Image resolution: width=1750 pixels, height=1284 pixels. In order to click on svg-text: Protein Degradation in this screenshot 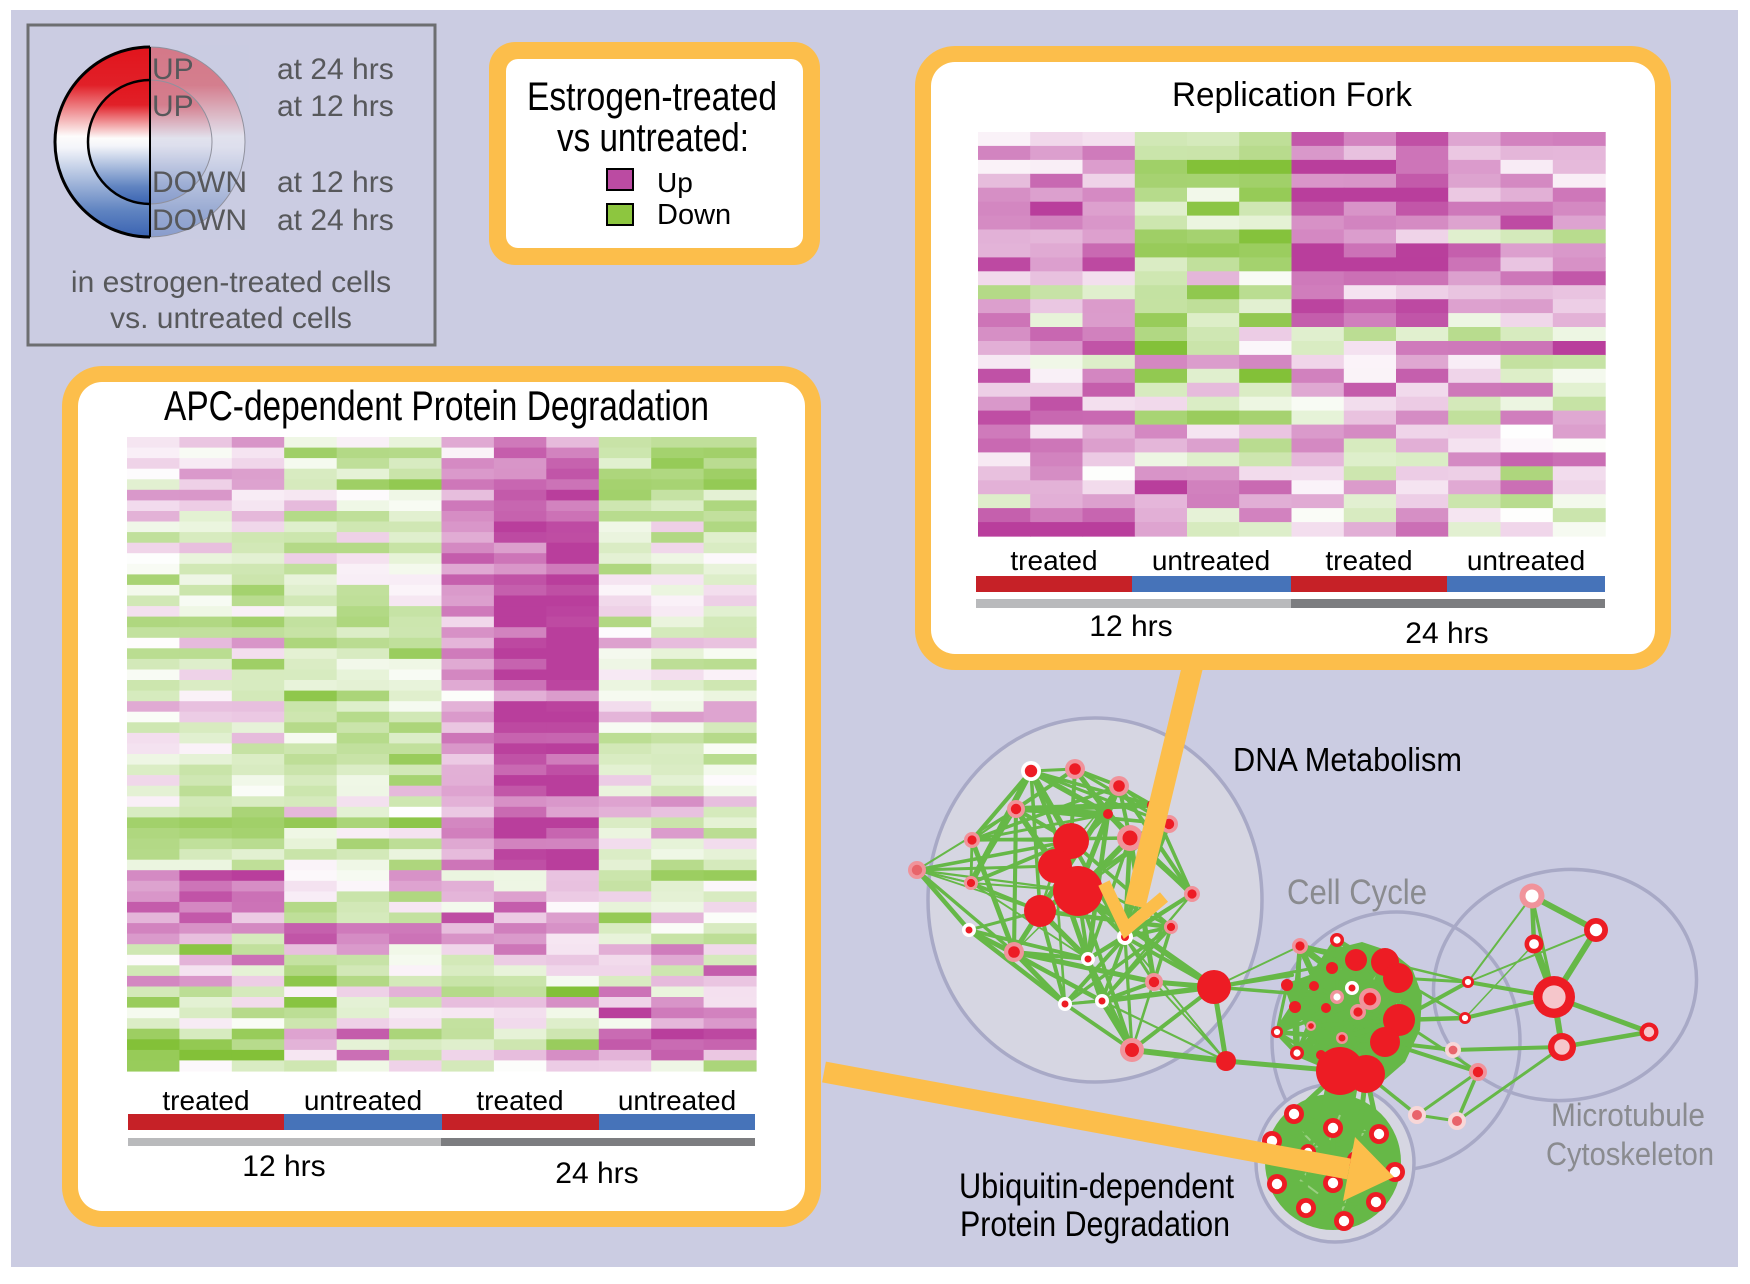, I will do `click(1095, 1224)`.